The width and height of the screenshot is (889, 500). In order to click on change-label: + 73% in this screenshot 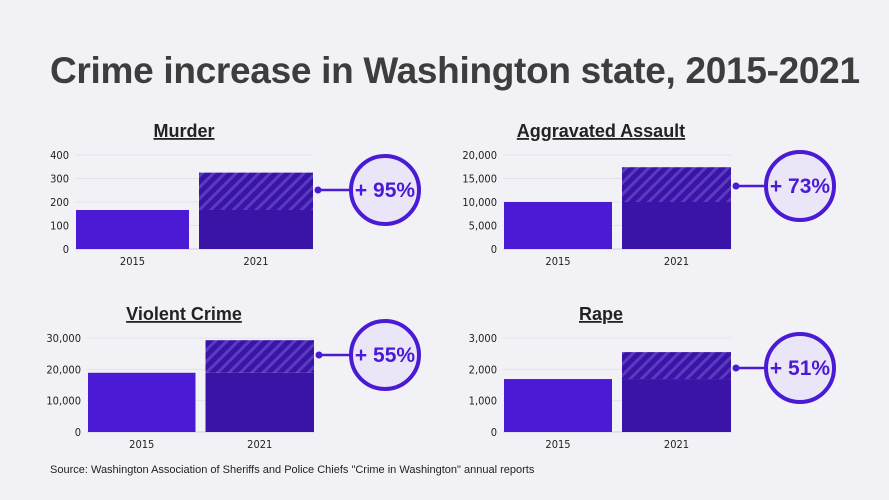, I will do `click(800, 186)`.